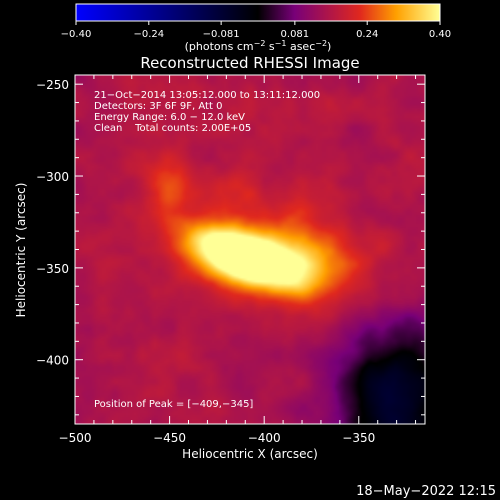 The width and height of the screenshot is (500, 500). I want to click on annotation-clean-counts: Clean Total counts: 2.00E+05, so click(172, 128).